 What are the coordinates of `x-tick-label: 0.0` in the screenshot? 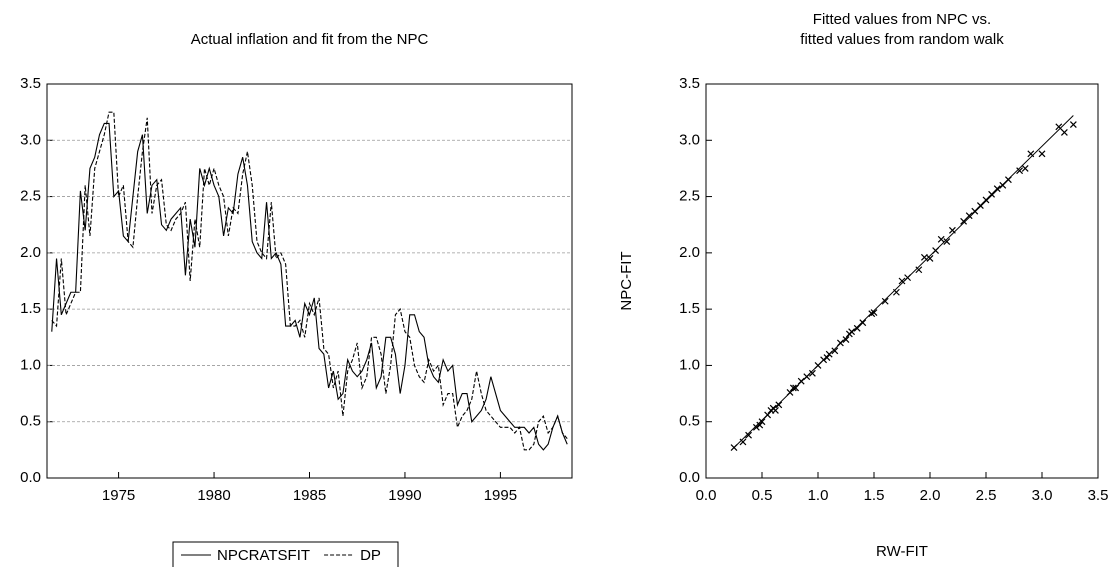 It's located at (706, 495).